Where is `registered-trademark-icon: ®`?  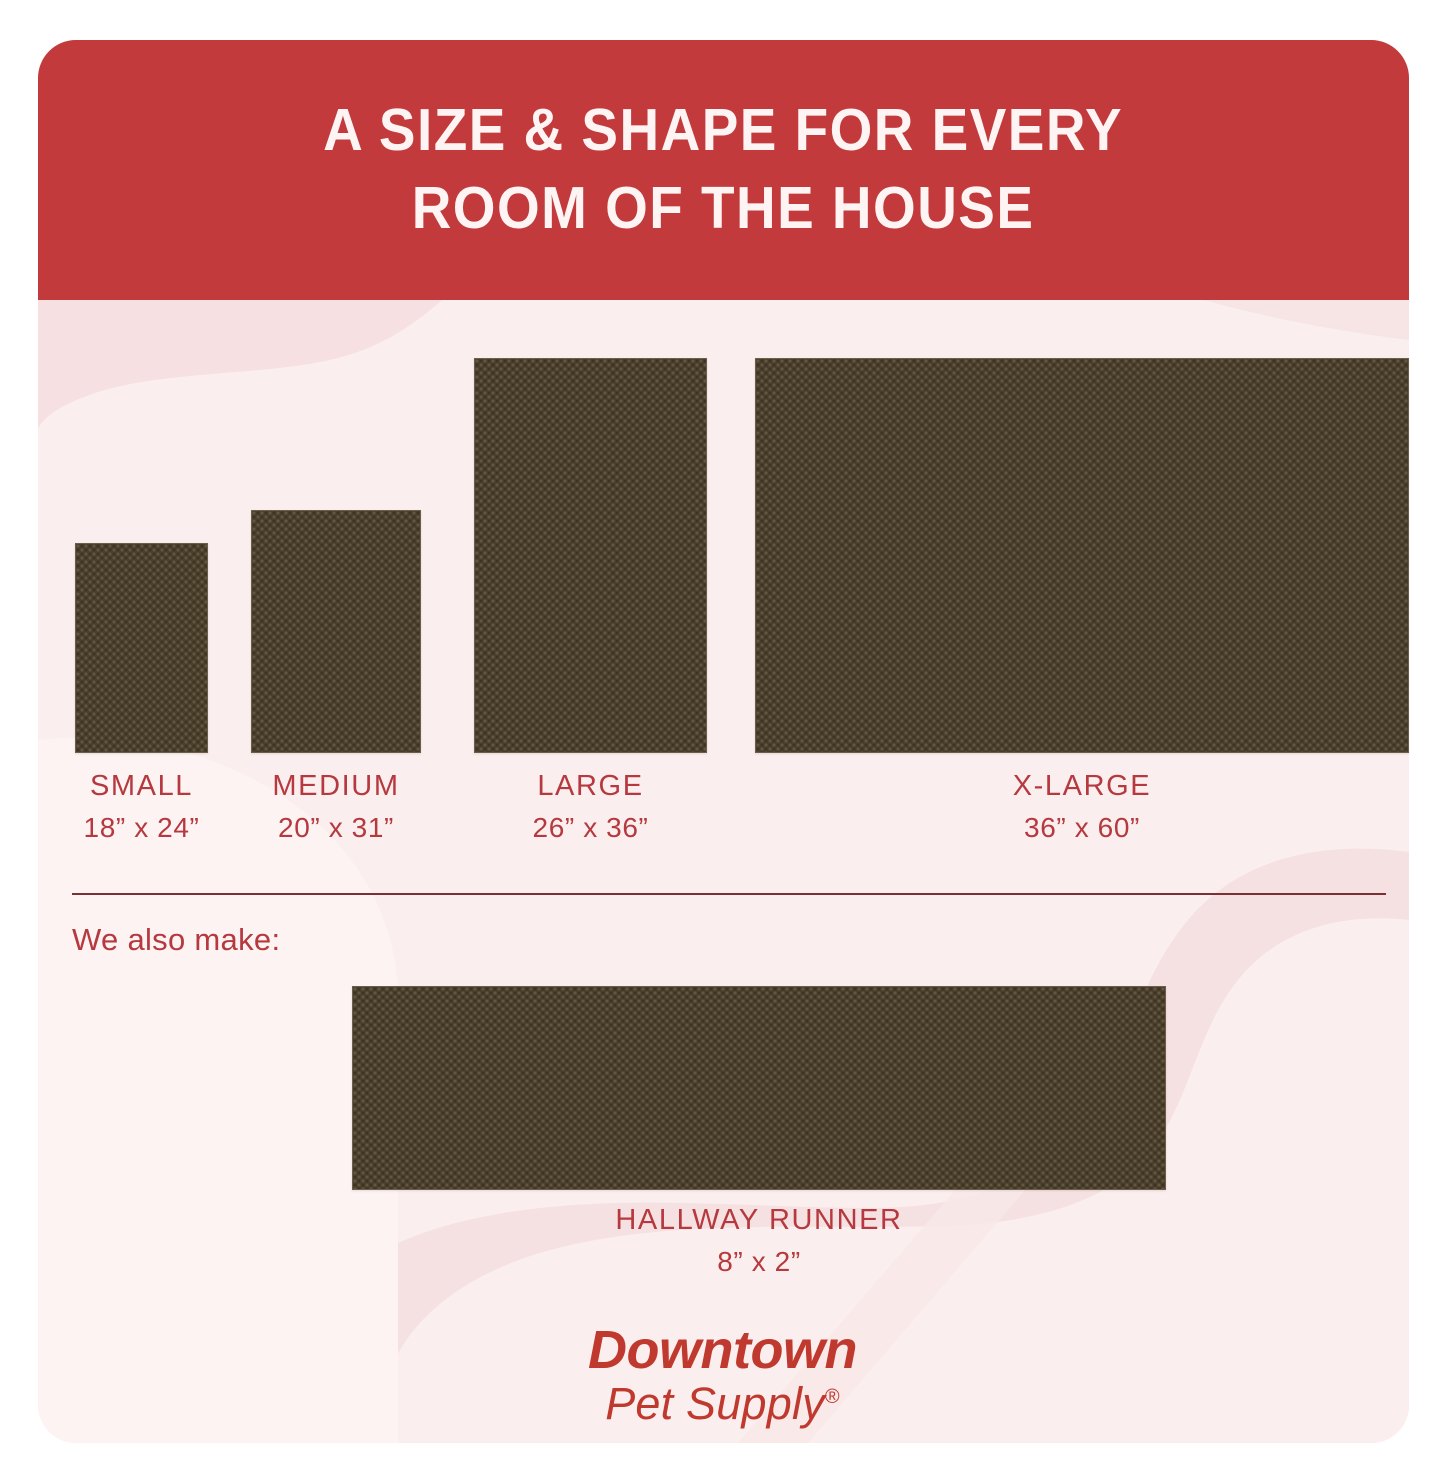 registered-trademark-icon: ® is located at coordinates (832, 1397).